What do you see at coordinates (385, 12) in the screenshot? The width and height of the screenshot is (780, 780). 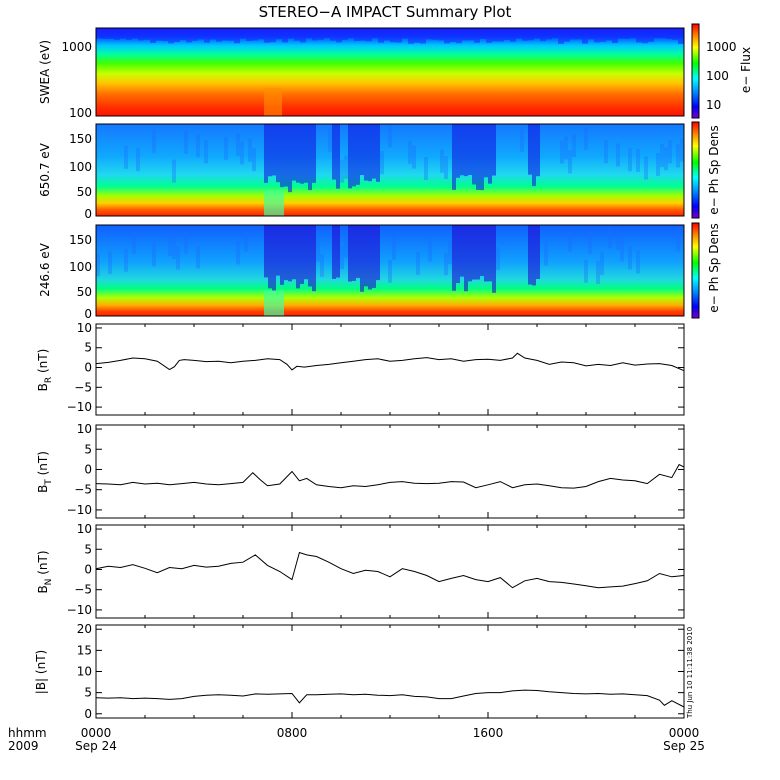 I see `plot-title: STEREO−A IMPACT Summary Plot` at bounding box center [385, 12].